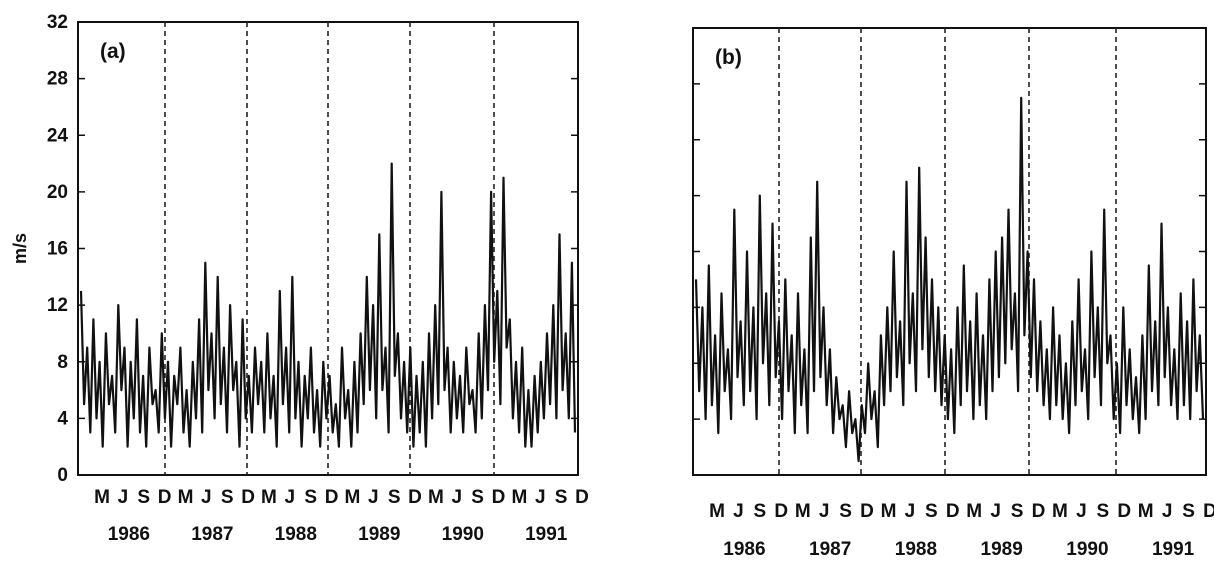  Describe the element at coordinates (57, 305) in the screenshot. I see `y-tick-label: 12` at that location.